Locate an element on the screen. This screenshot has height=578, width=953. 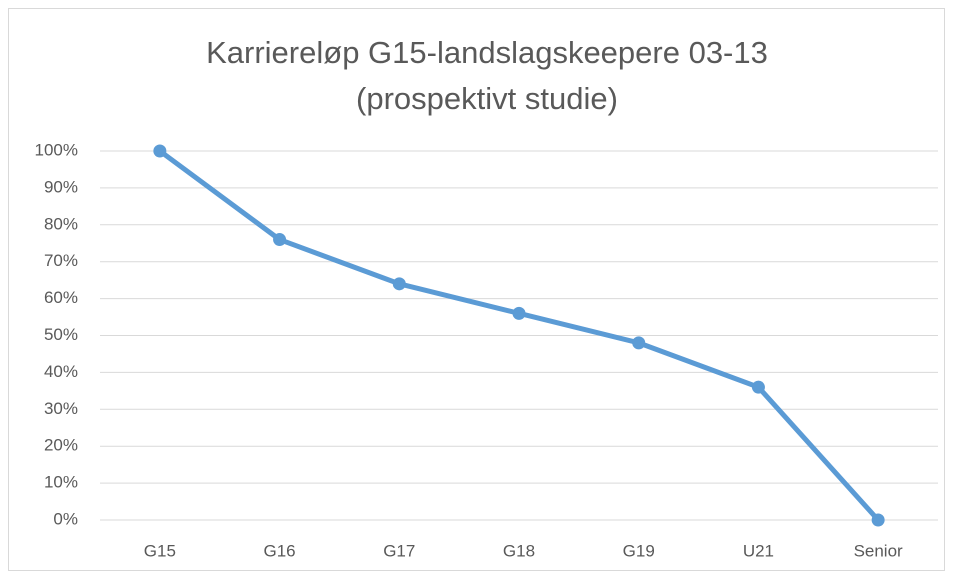
y-tick-label: 50% is located at coordinates (61, 334).